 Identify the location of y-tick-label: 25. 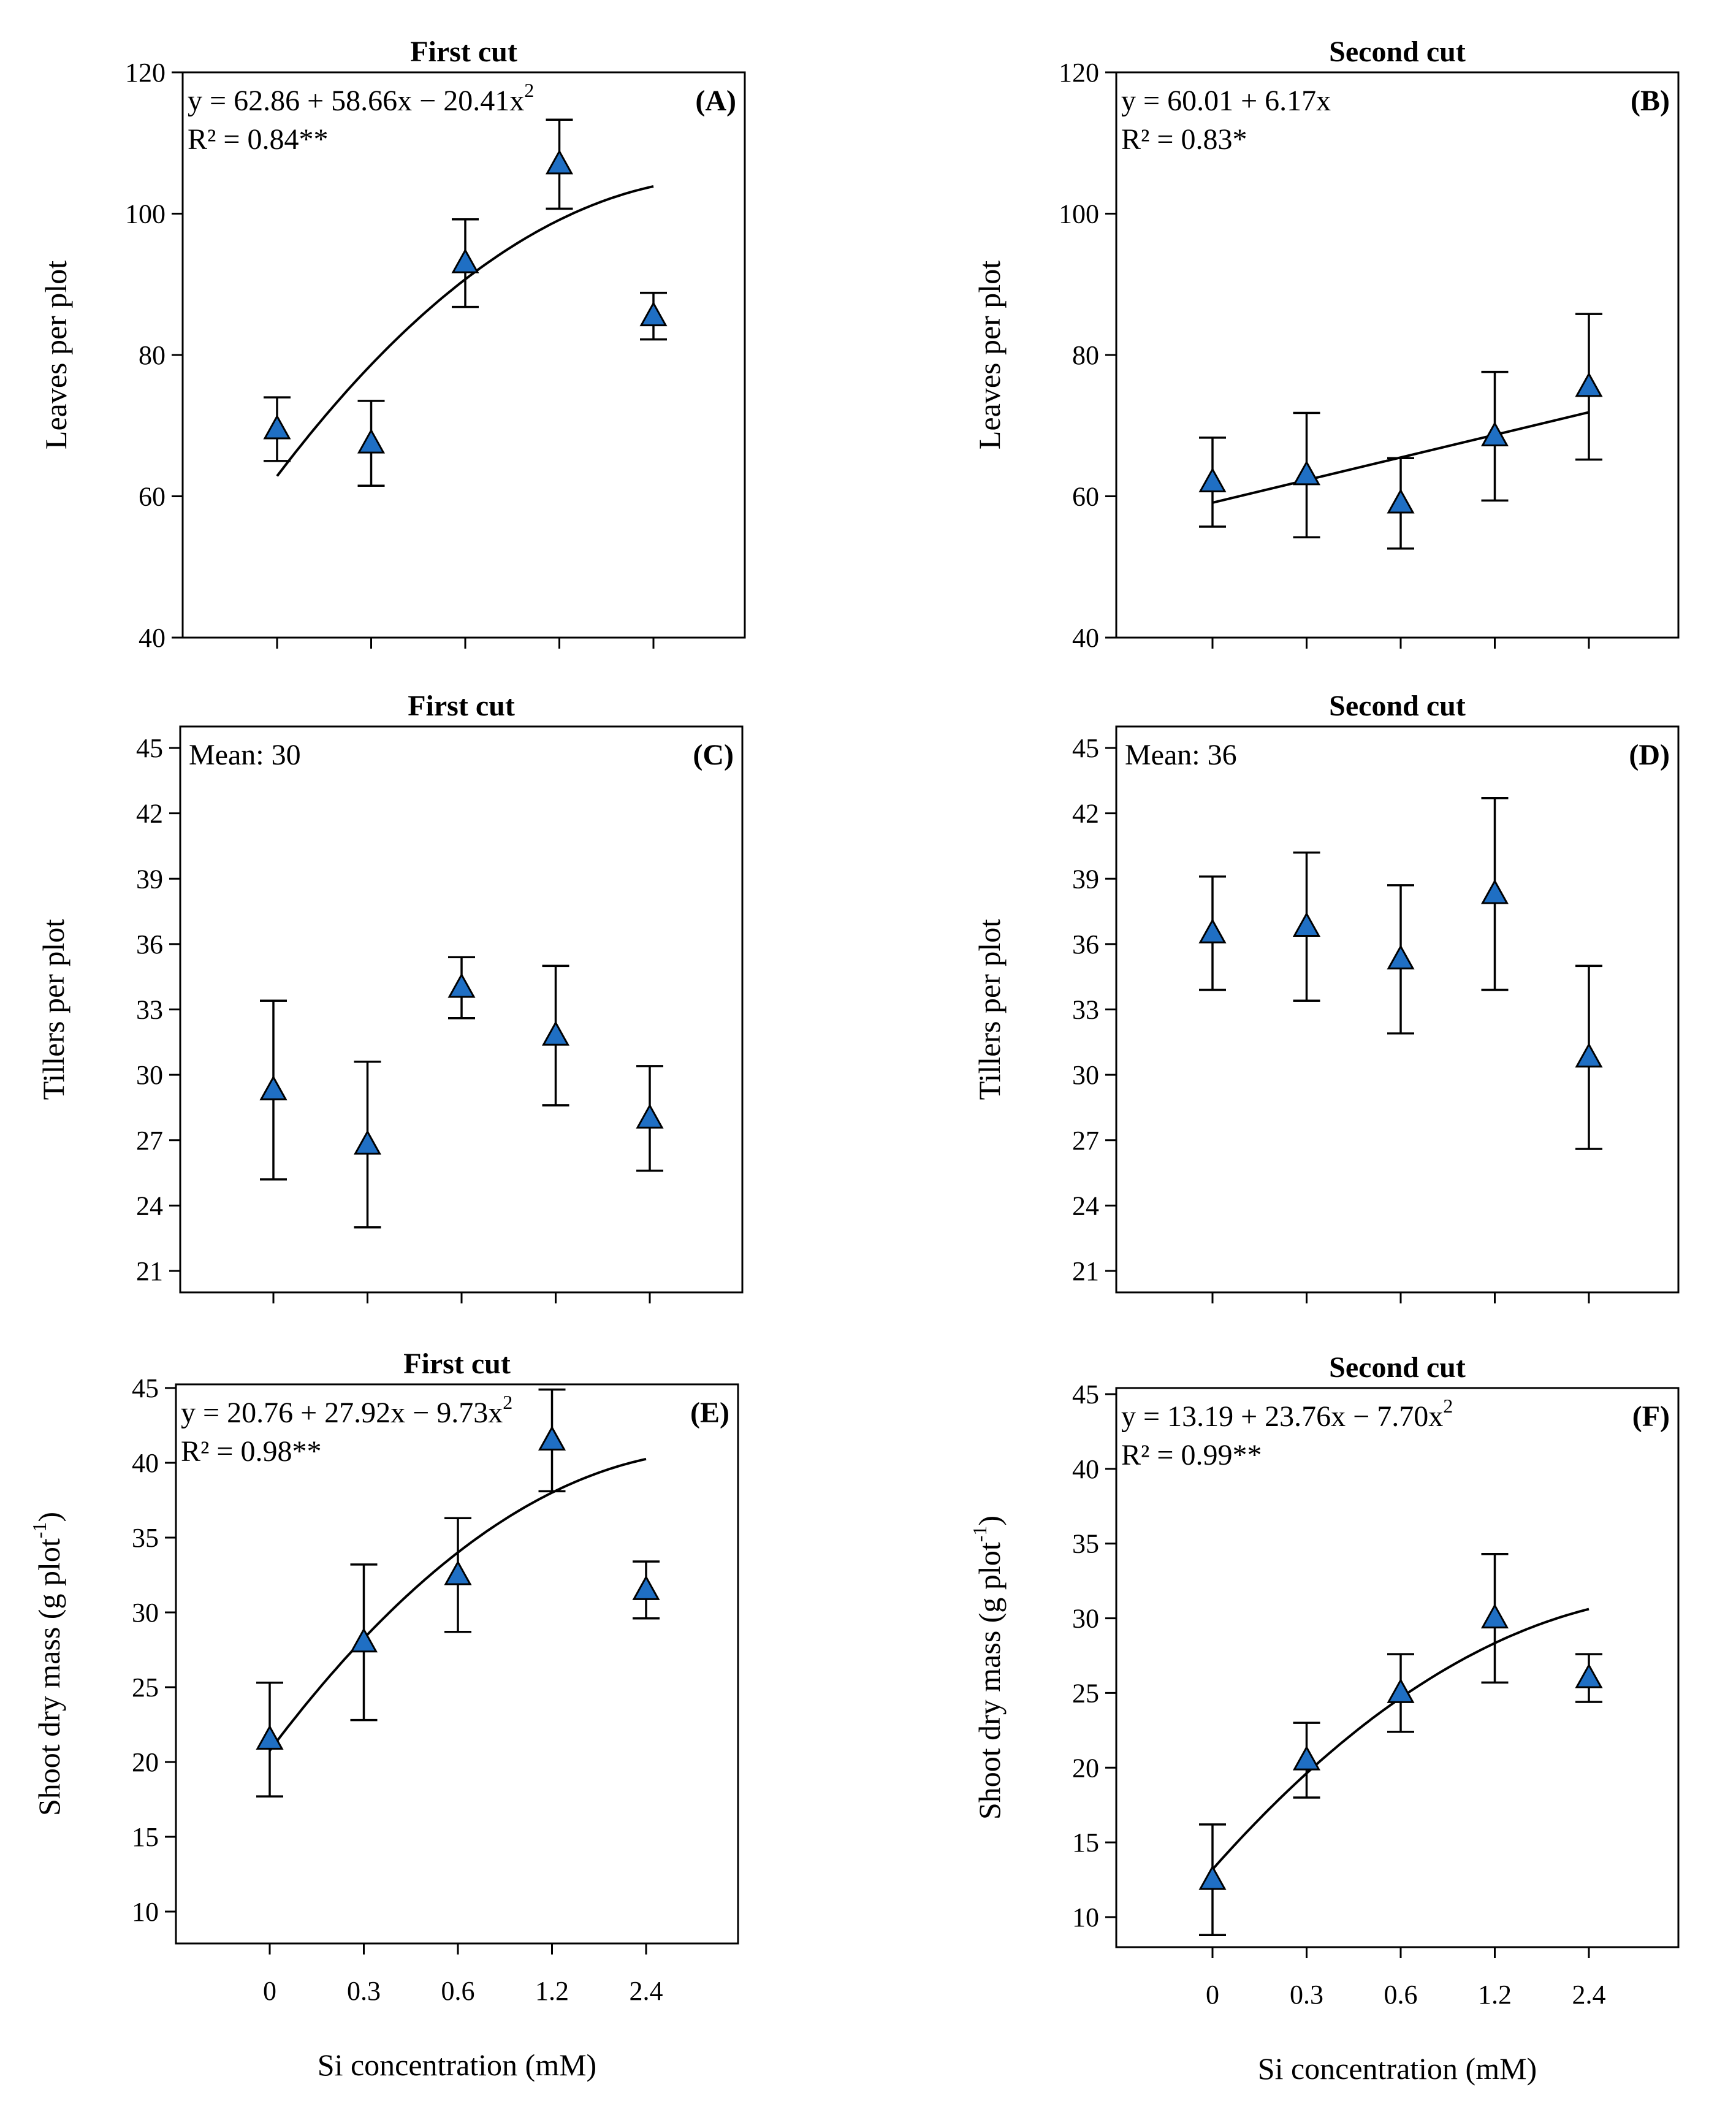
(145, 1687).